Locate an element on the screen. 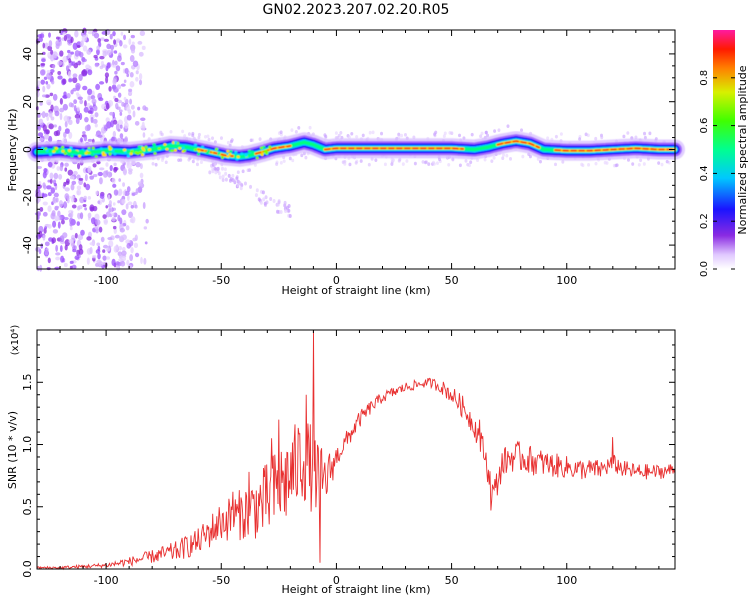 This screenshot has width=750, height=600. colorbar-tick-label: 0.2 is located at coordinates (704, 221).